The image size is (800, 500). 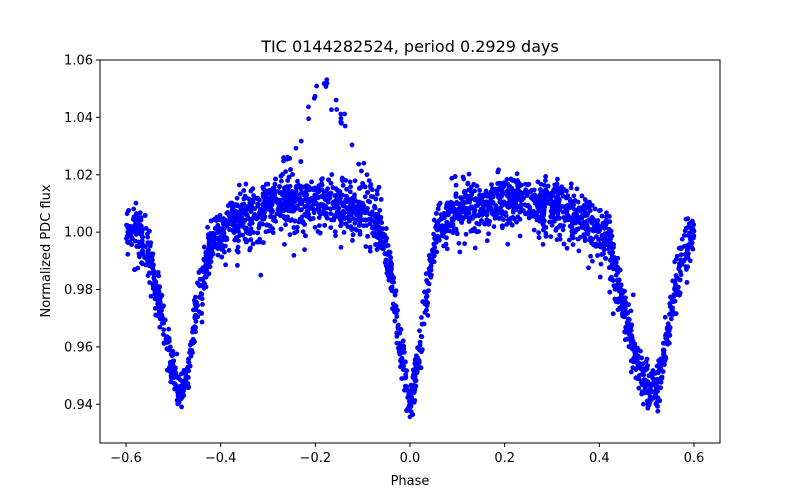 I want to click on y-tick-label: 0.98, so click(x=78, y=290).